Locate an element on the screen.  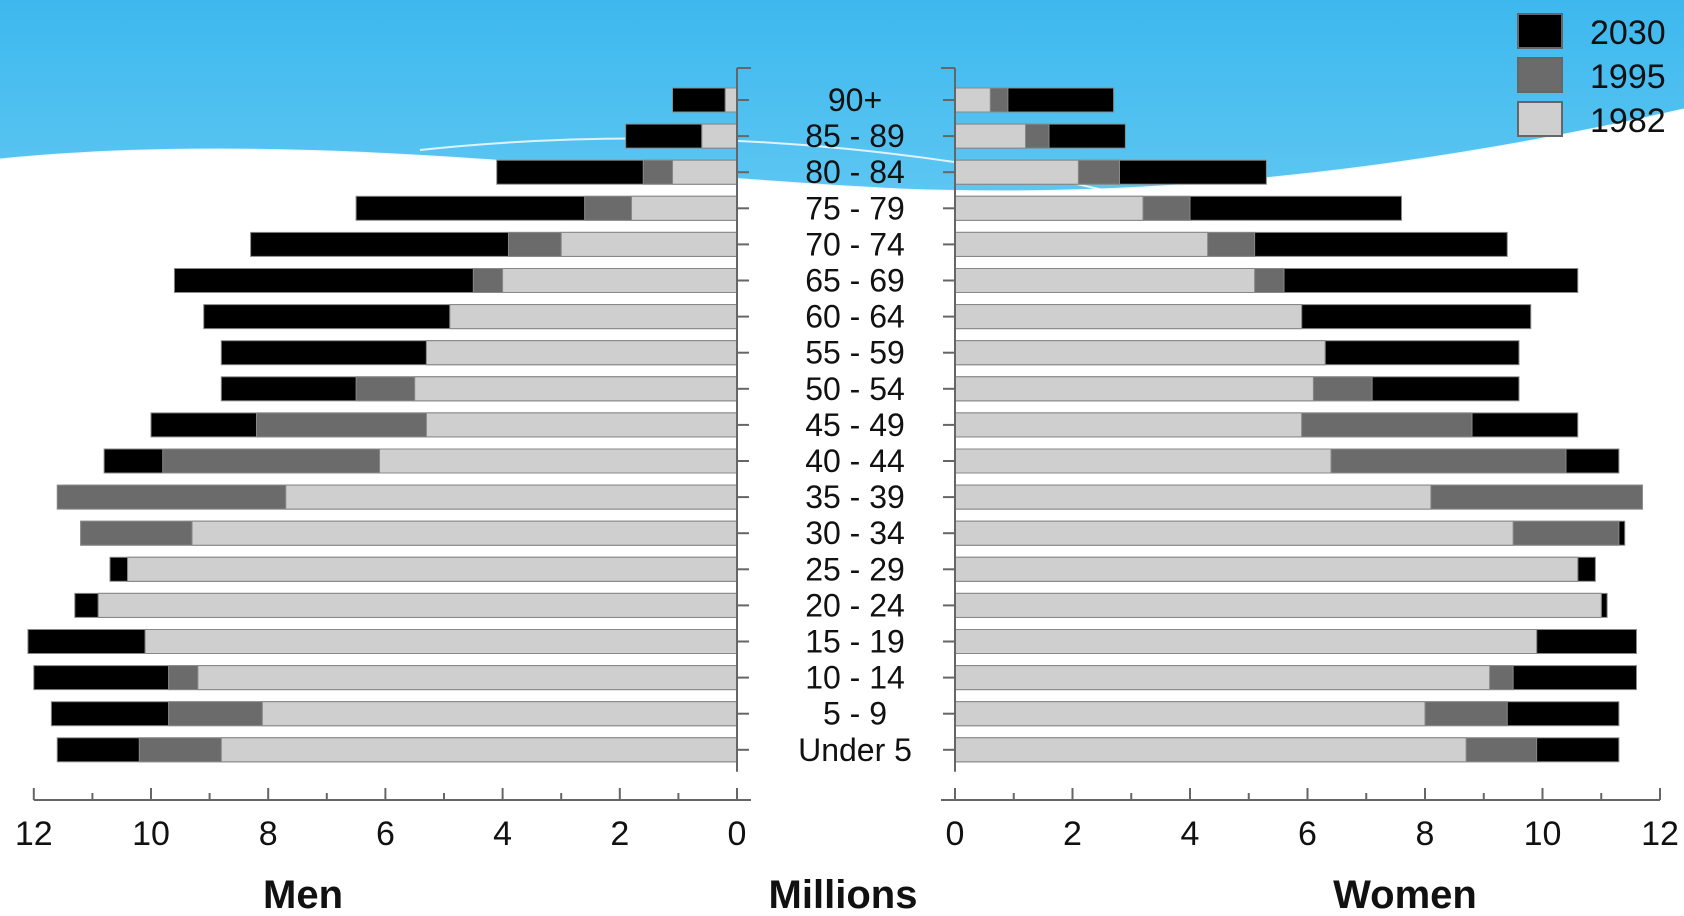
age-label-75-79: 75 - 79 is located at coordinates (855, 208).